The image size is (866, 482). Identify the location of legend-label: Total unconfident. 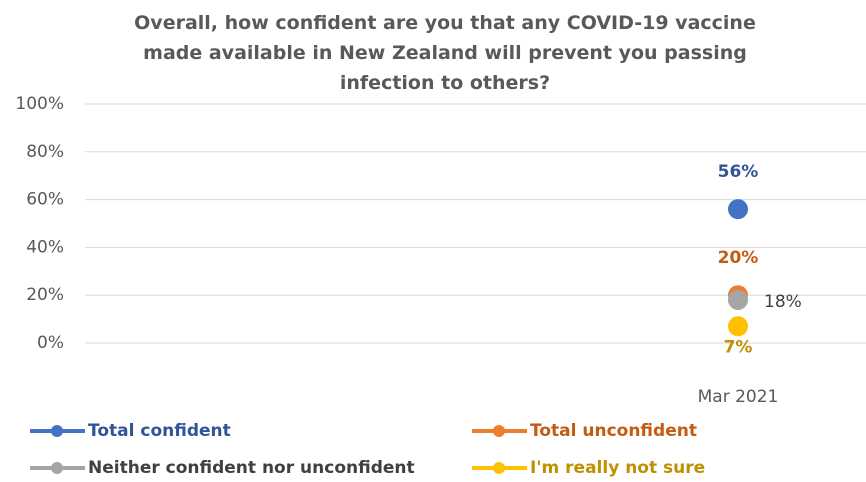
(613, 431).